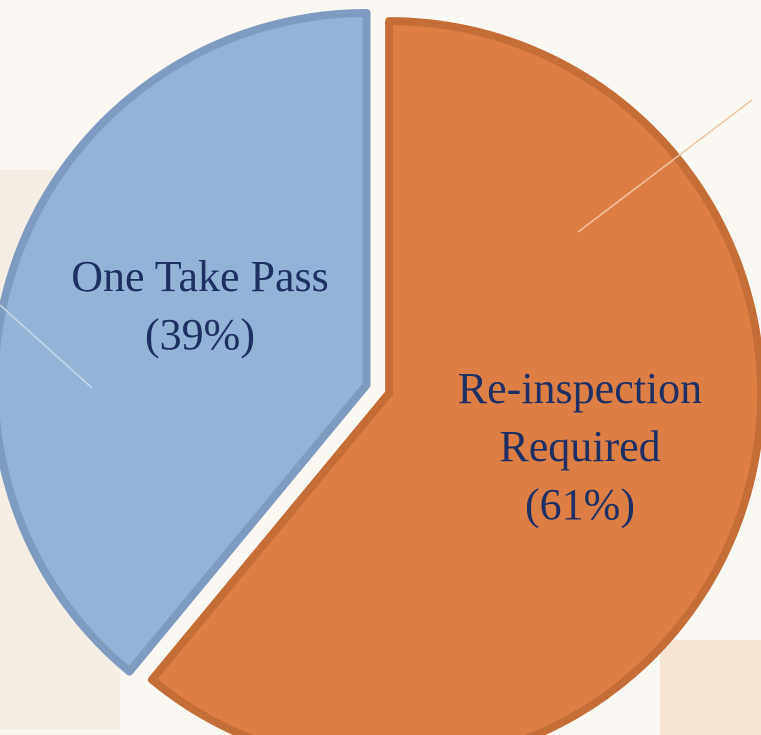  Describe the element at coordinates (200, 276) in the screenshot. I see `category-label: One Take Pass` at that location.